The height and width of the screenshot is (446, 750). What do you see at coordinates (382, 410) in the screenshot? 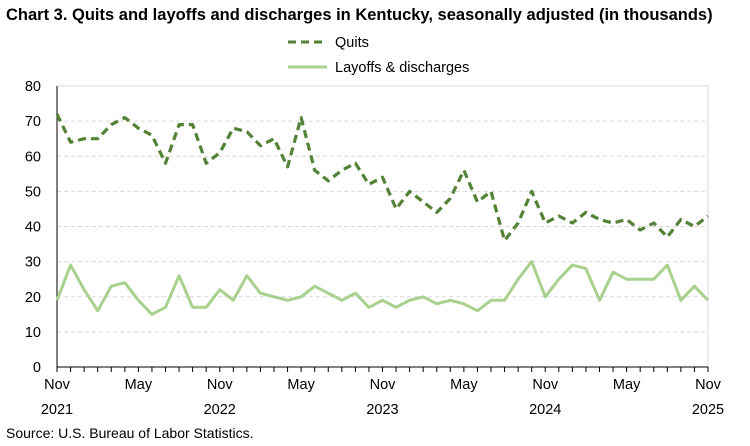
I see `x-tick-label-year: 2023` at bounding box center [382, 410].